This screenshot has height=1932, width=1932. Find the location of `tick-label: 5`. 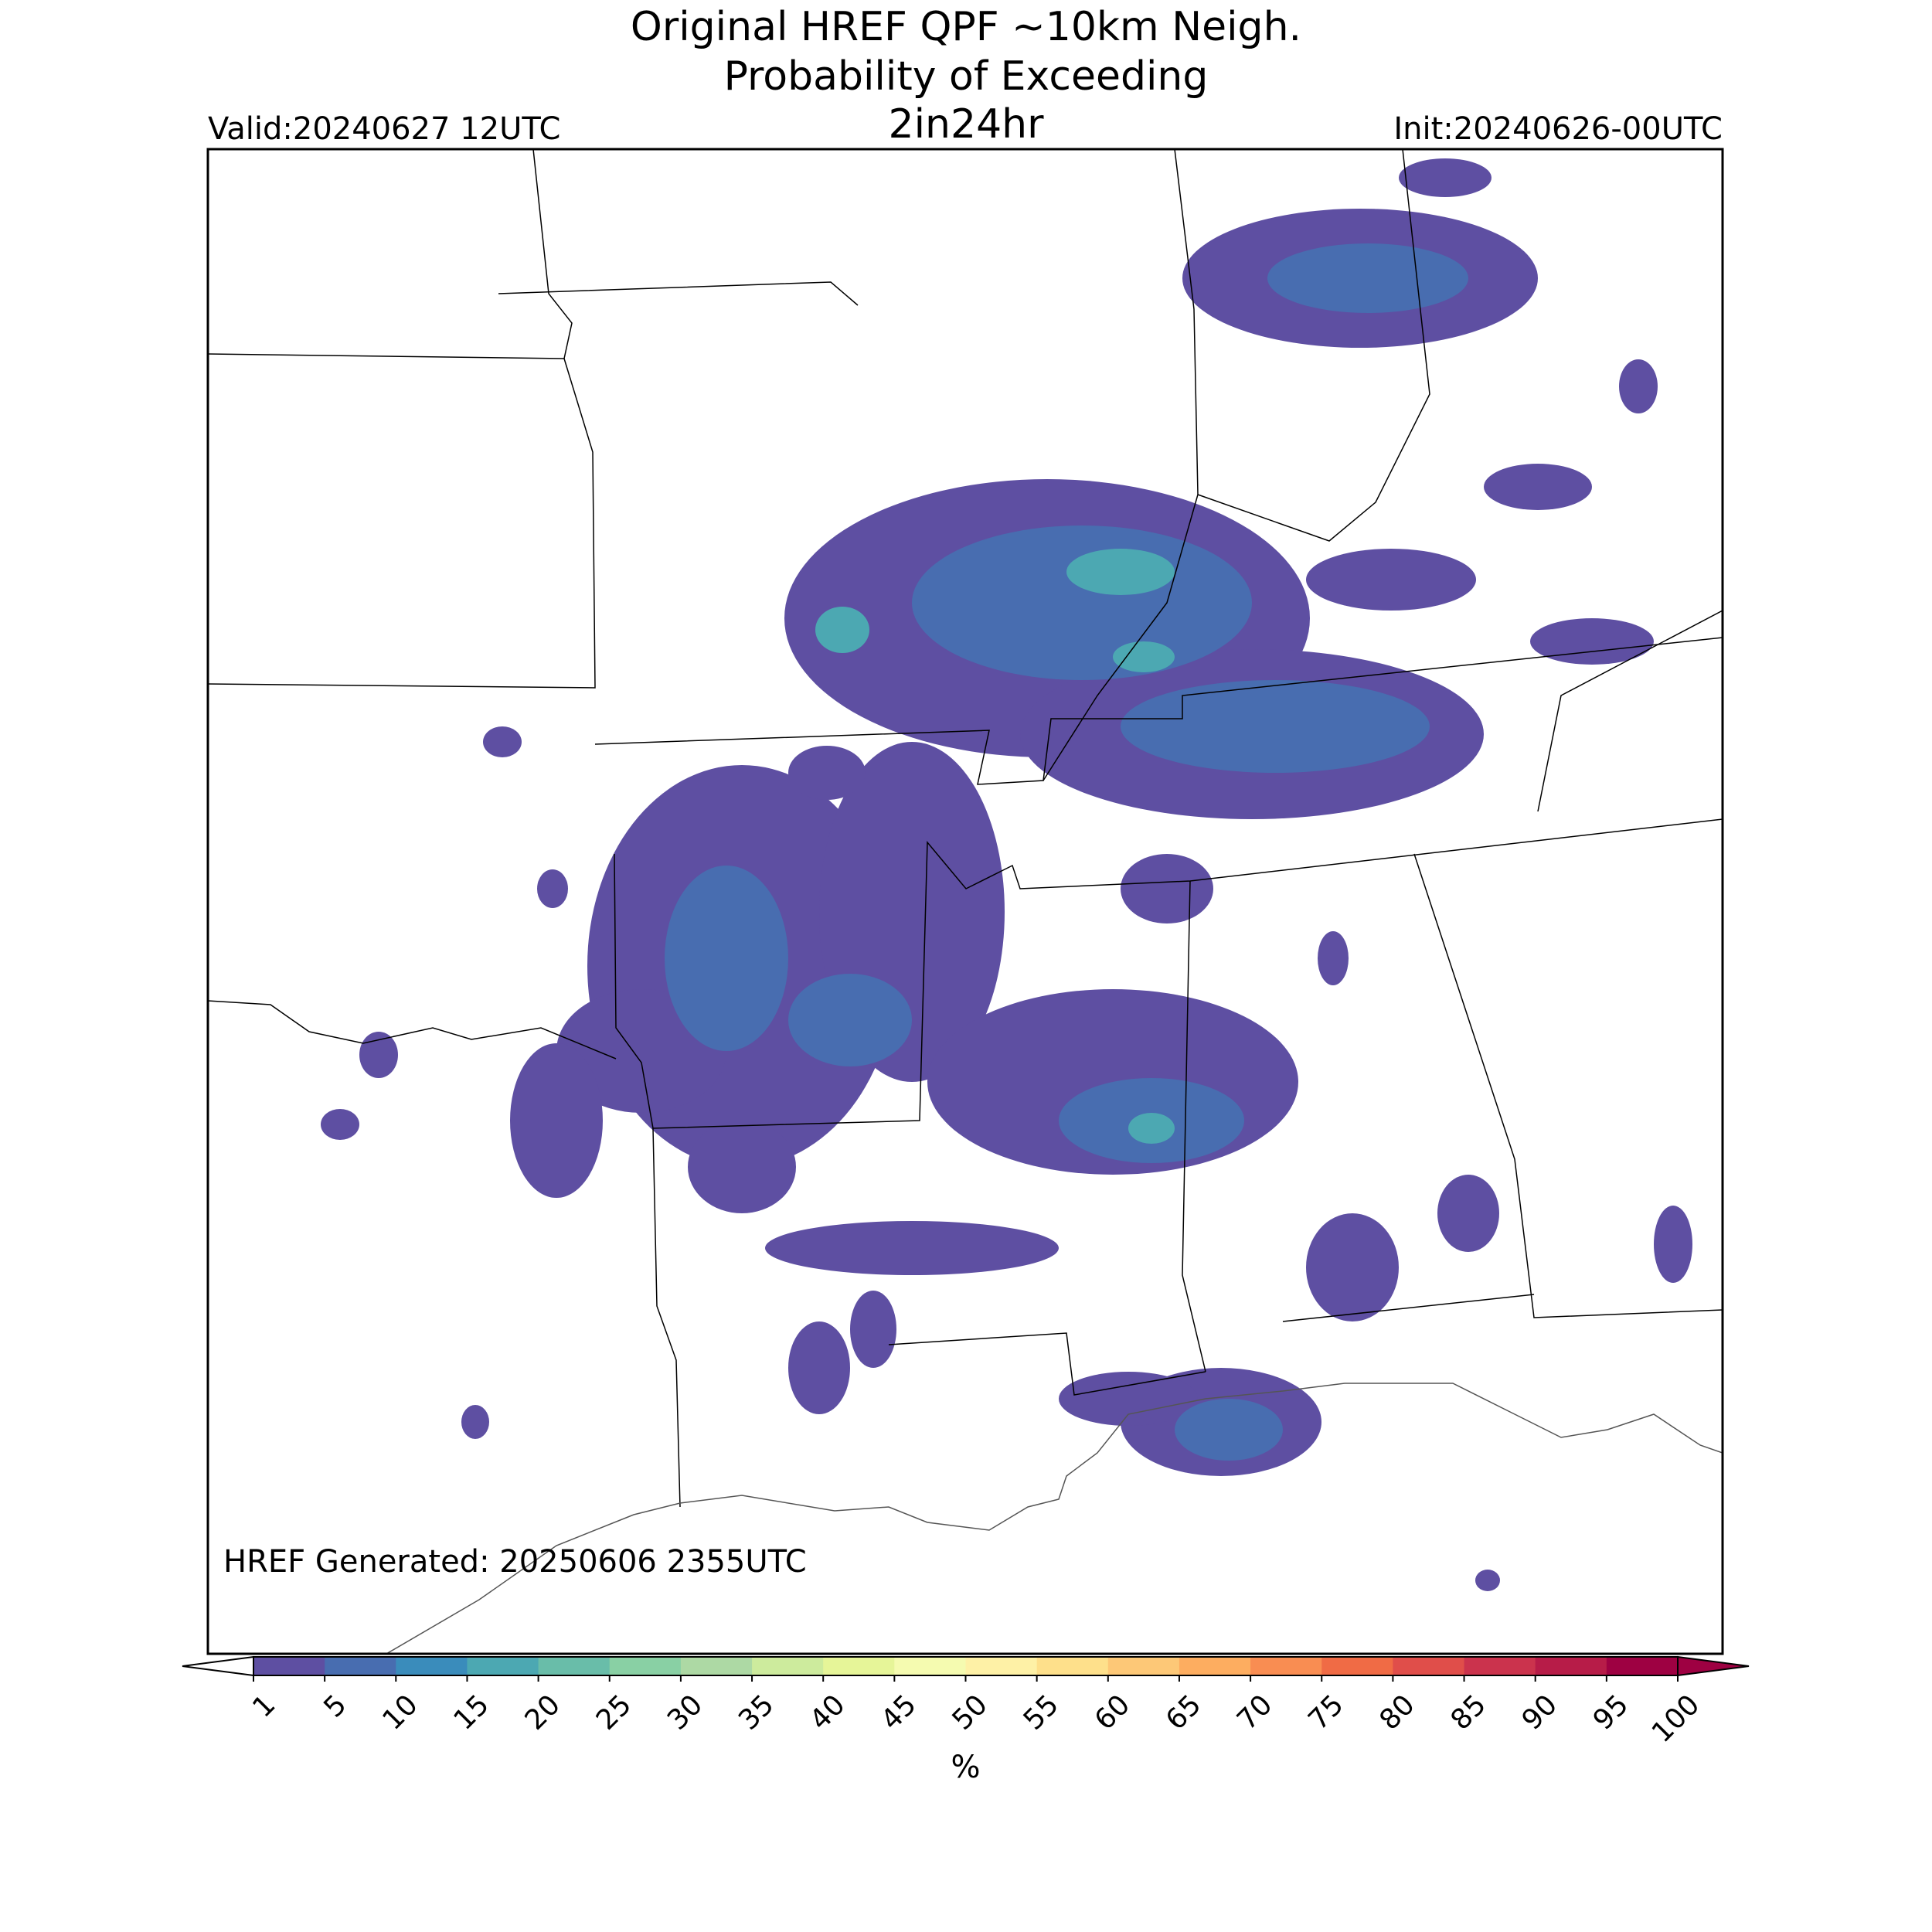

tick-label: 5 is located at coordinates (335, 1706).